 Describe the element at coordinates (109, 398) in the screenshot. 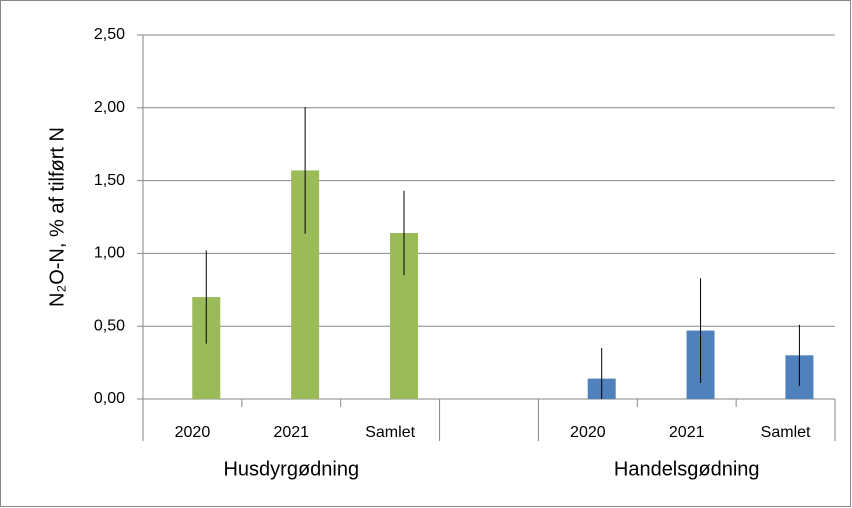

I see `y-tick-label: 0,00` at that location.